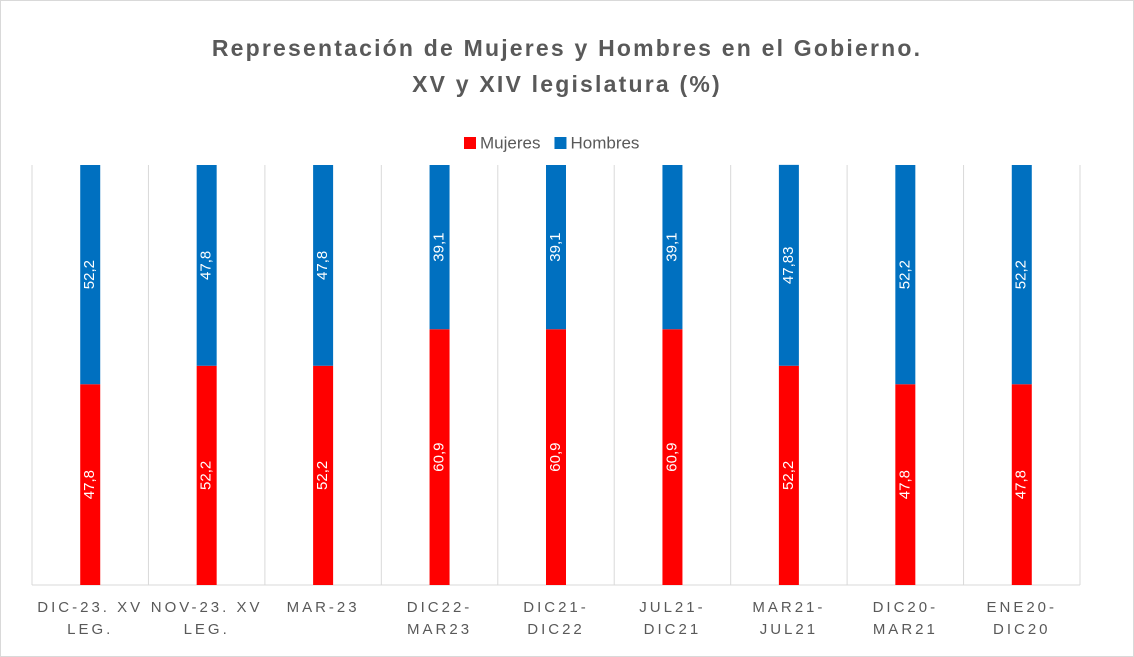  What do you see at coordinates (206, 618) in the screenshot?
I see `x-tick-label: NOV-23. XV LEG.` at bounding box center [206, 618].